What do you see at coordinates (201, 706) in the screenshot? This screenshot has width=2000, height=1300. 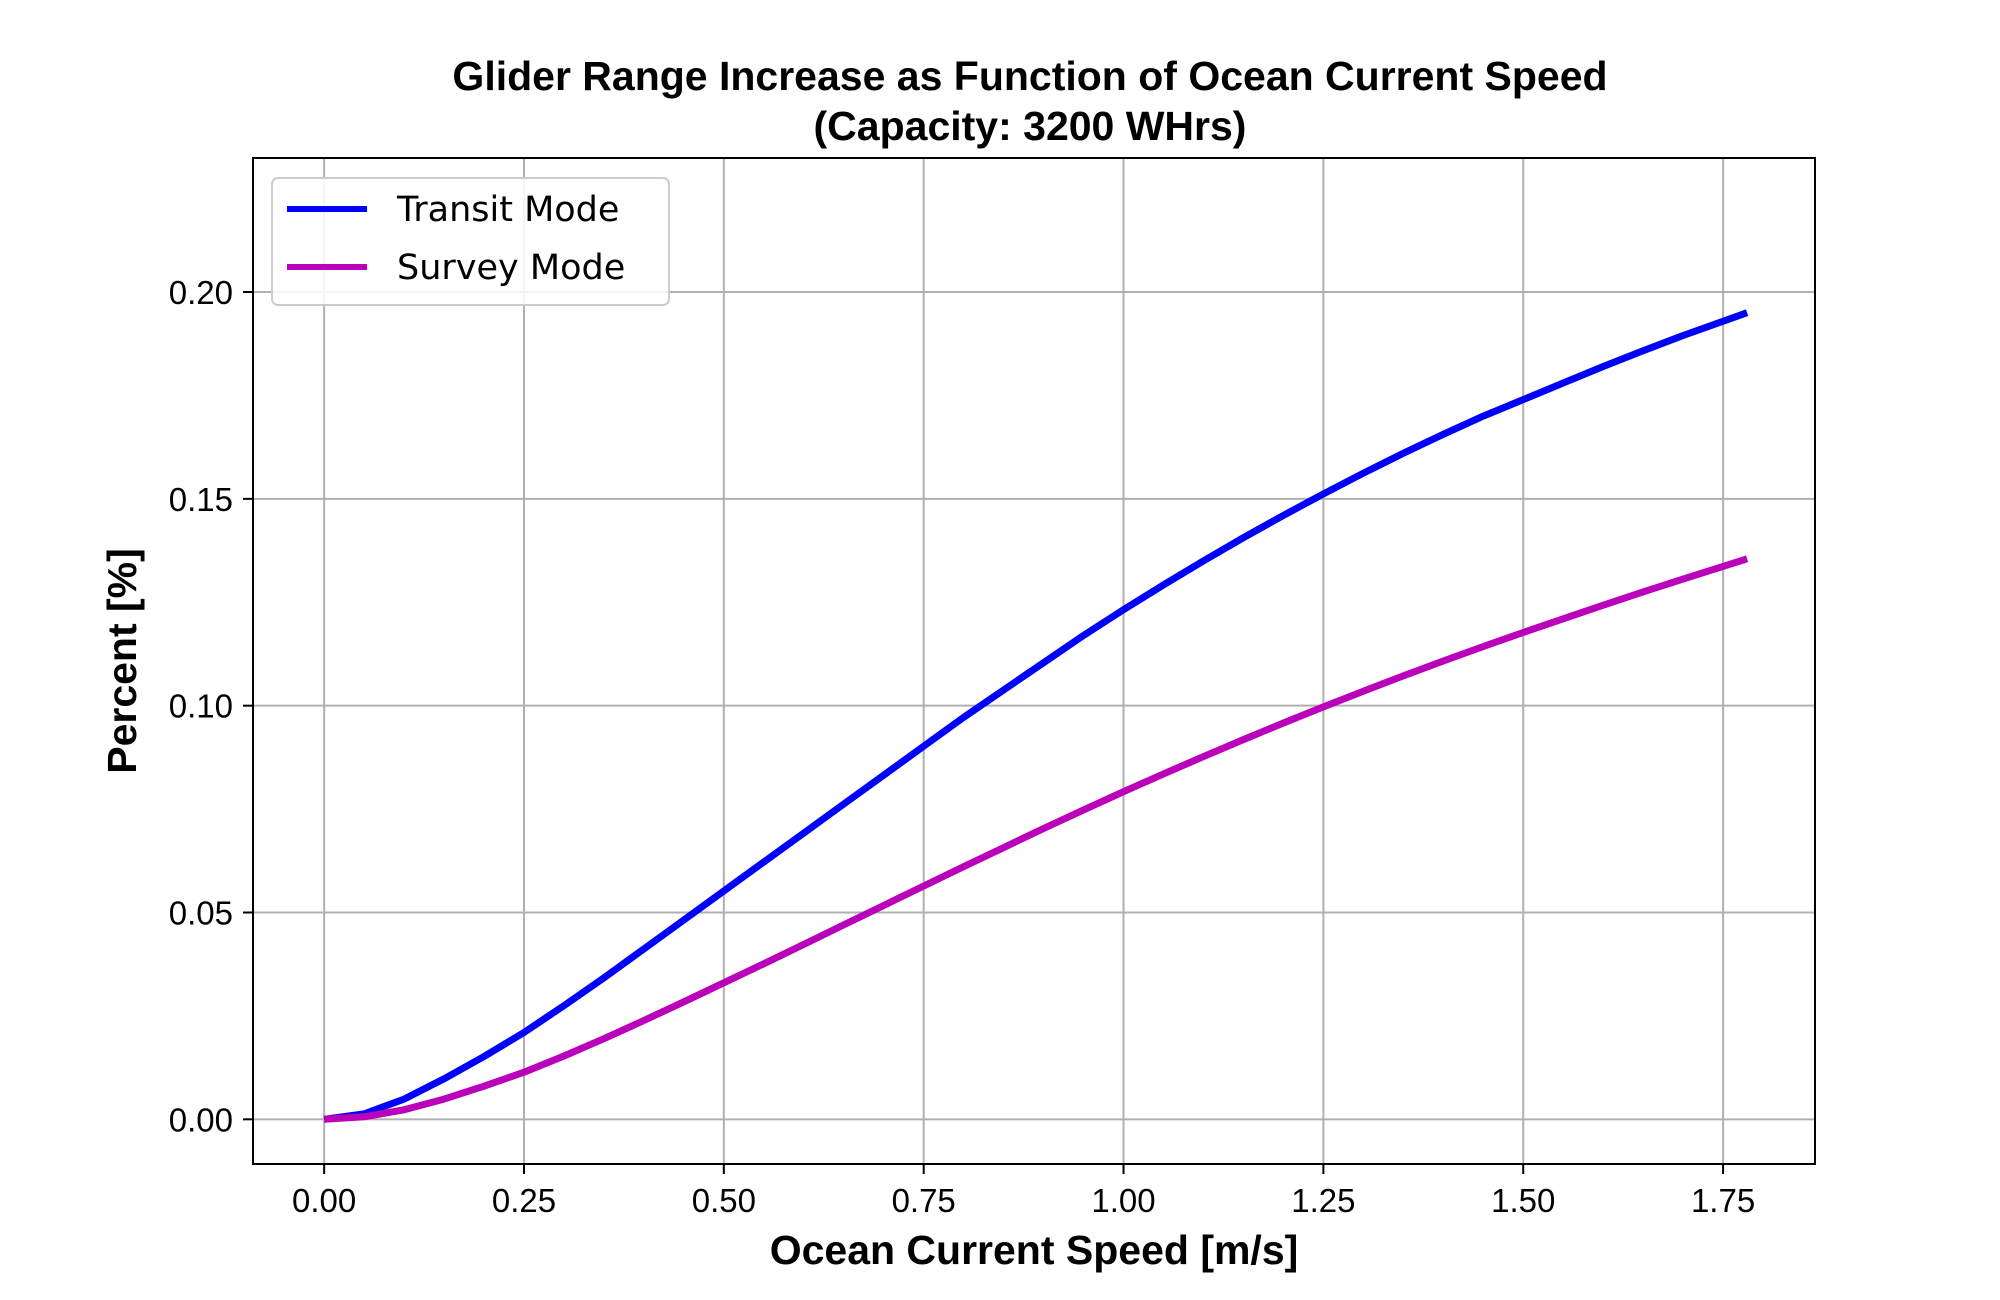 I see `y-tick-label: 0.10` at bounding box center [201, 706].